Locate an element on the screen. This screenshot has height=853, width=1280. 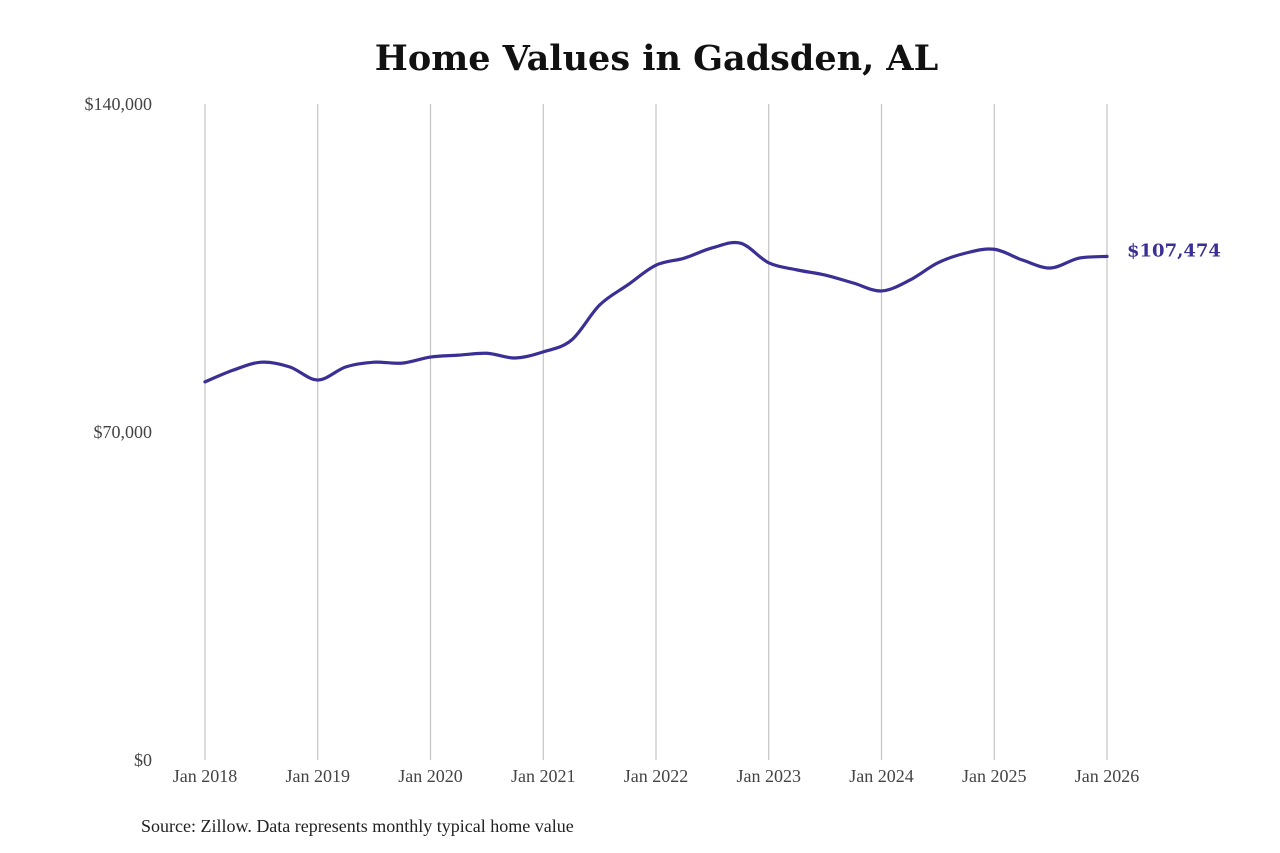
x-tick-label: Jan 2025 is located at coordinates (994, 776).